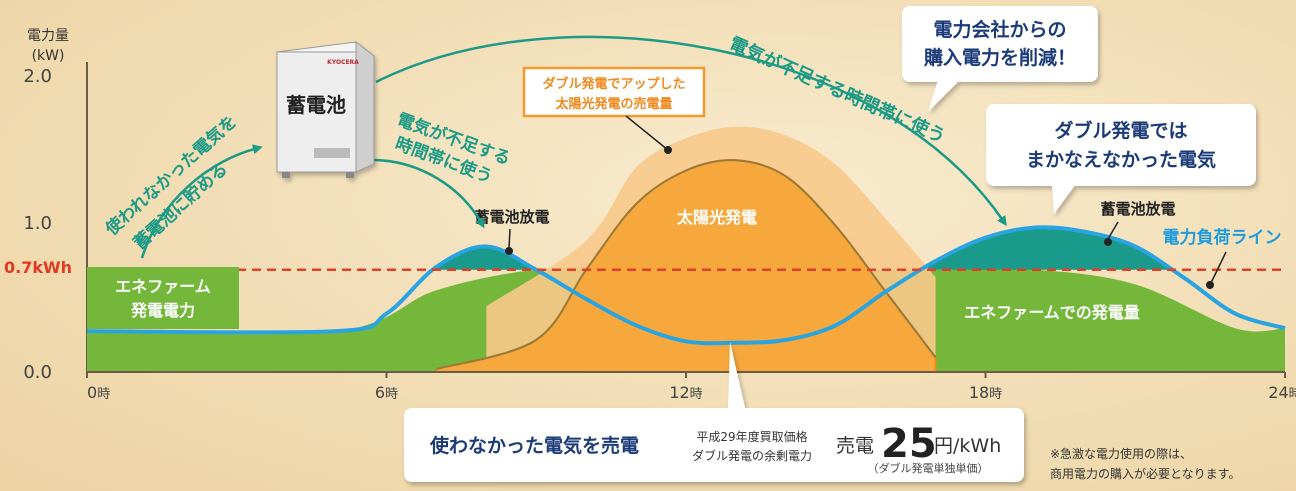 Image resolution: width=1296 pixels, height=491 pixels. What do you see at coordinates (48, 36) in the screenshot?
I see `y-axis-title: 電力量` at bounding box center [48, 36].